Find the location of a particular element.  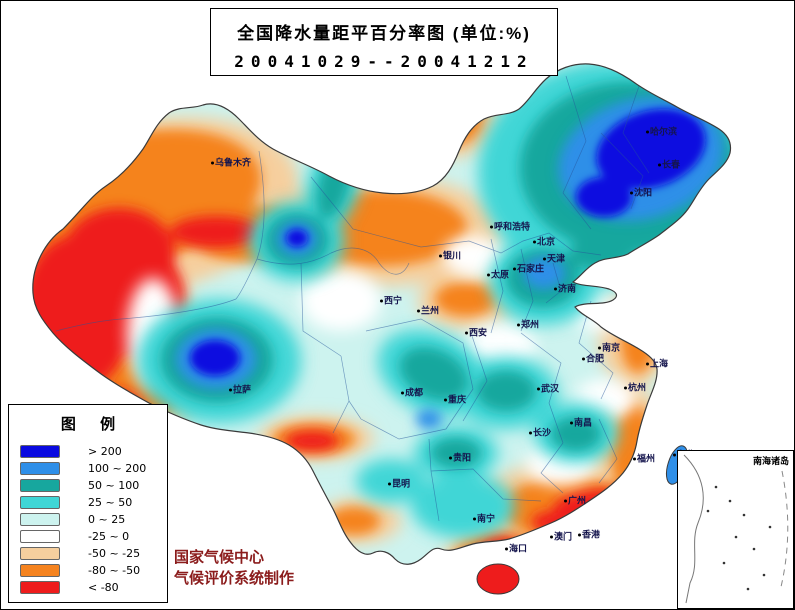

credits: 国家气候中心 气候评价系统制作 is located at coordinates (234, 568).